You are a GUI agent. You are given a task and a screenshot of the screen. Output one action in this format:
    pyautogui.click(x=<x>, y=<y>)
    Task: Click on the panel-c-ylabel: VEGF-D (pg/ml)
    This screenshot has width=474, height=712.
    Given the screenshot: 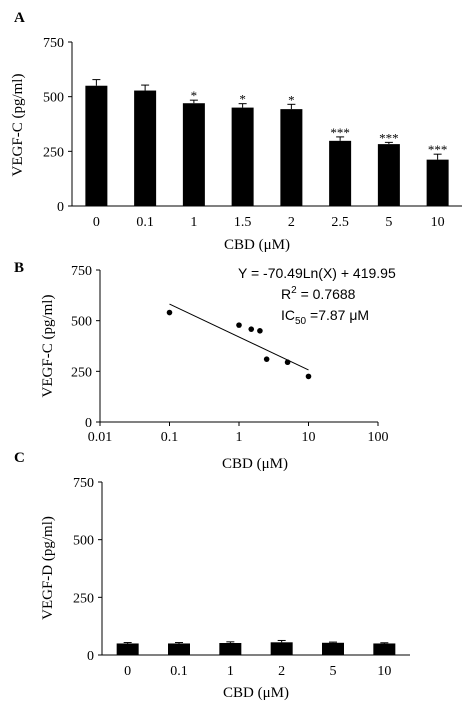 What is the action you would take?
    pyautogui.click(x=48, y=568)
    